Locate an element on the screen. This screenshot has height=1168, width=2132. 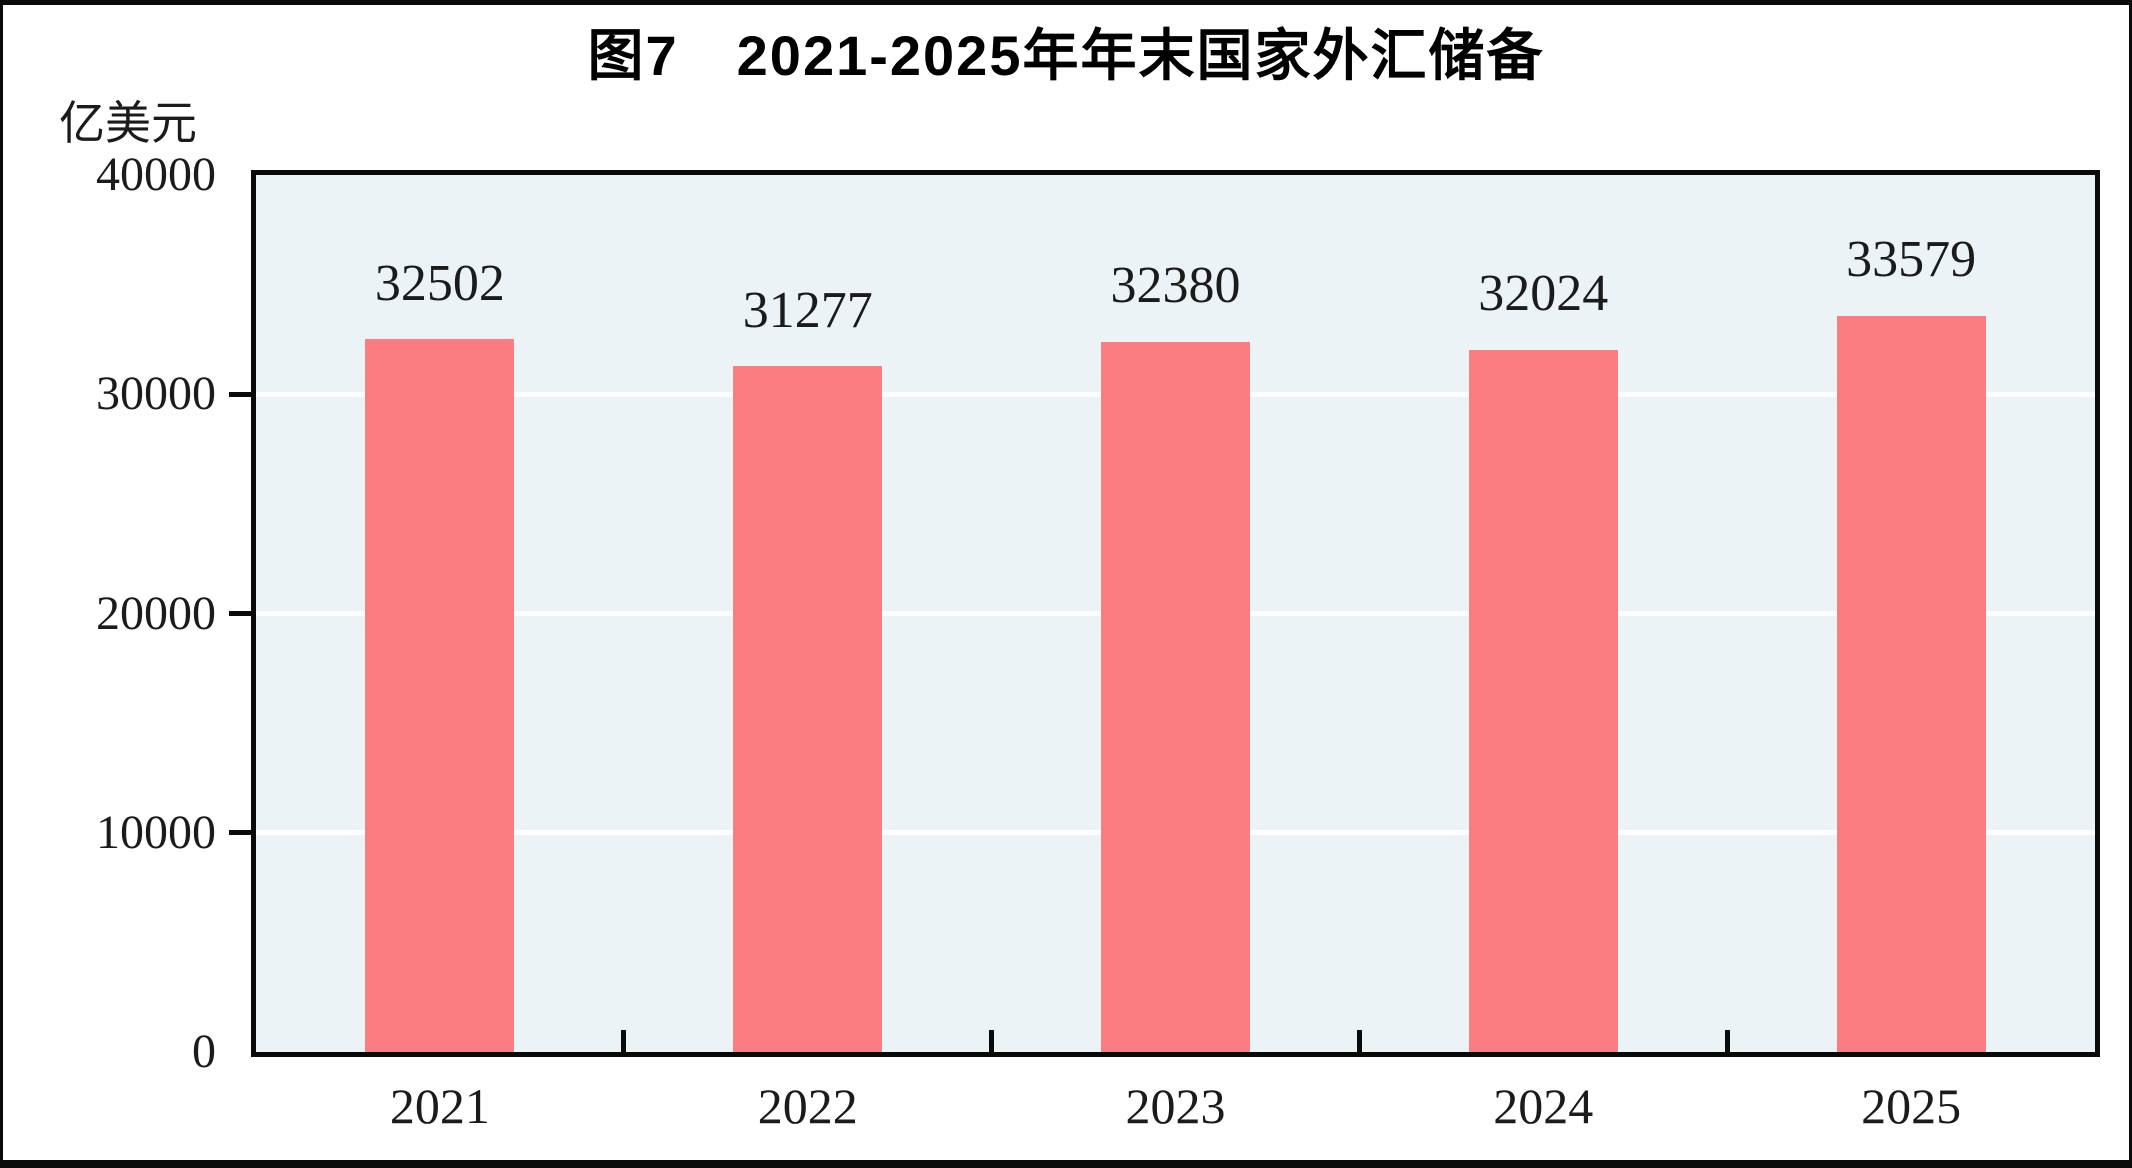
x-tick-label-2025: 2025 is located at coordinates (1911, 1106).